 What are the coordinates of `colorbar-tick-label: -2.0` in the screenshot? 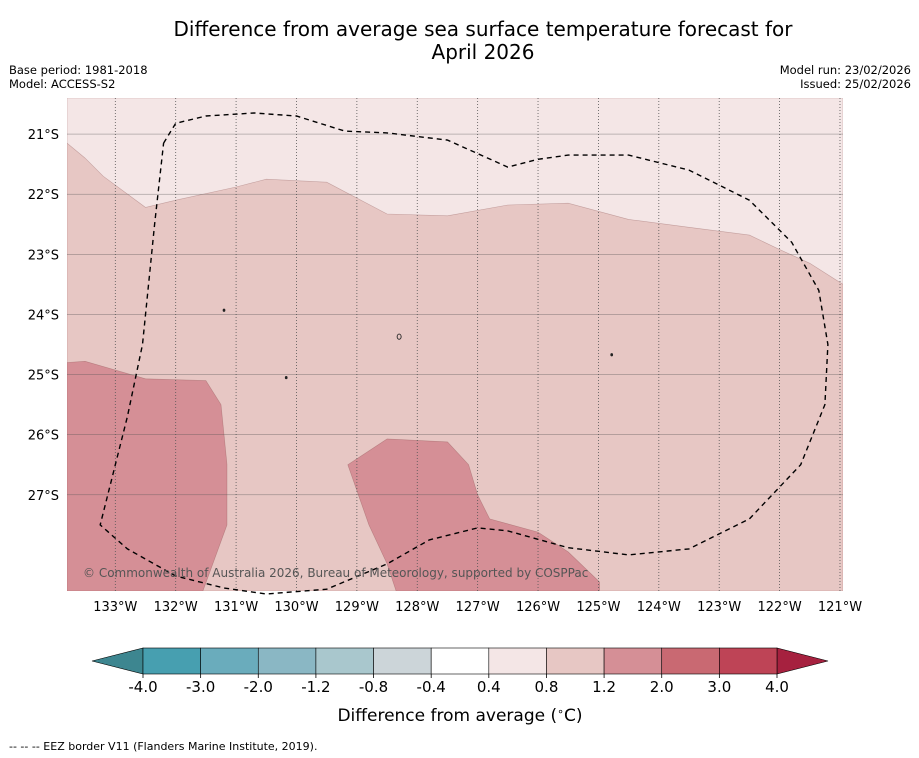 It's located at (258, 687).